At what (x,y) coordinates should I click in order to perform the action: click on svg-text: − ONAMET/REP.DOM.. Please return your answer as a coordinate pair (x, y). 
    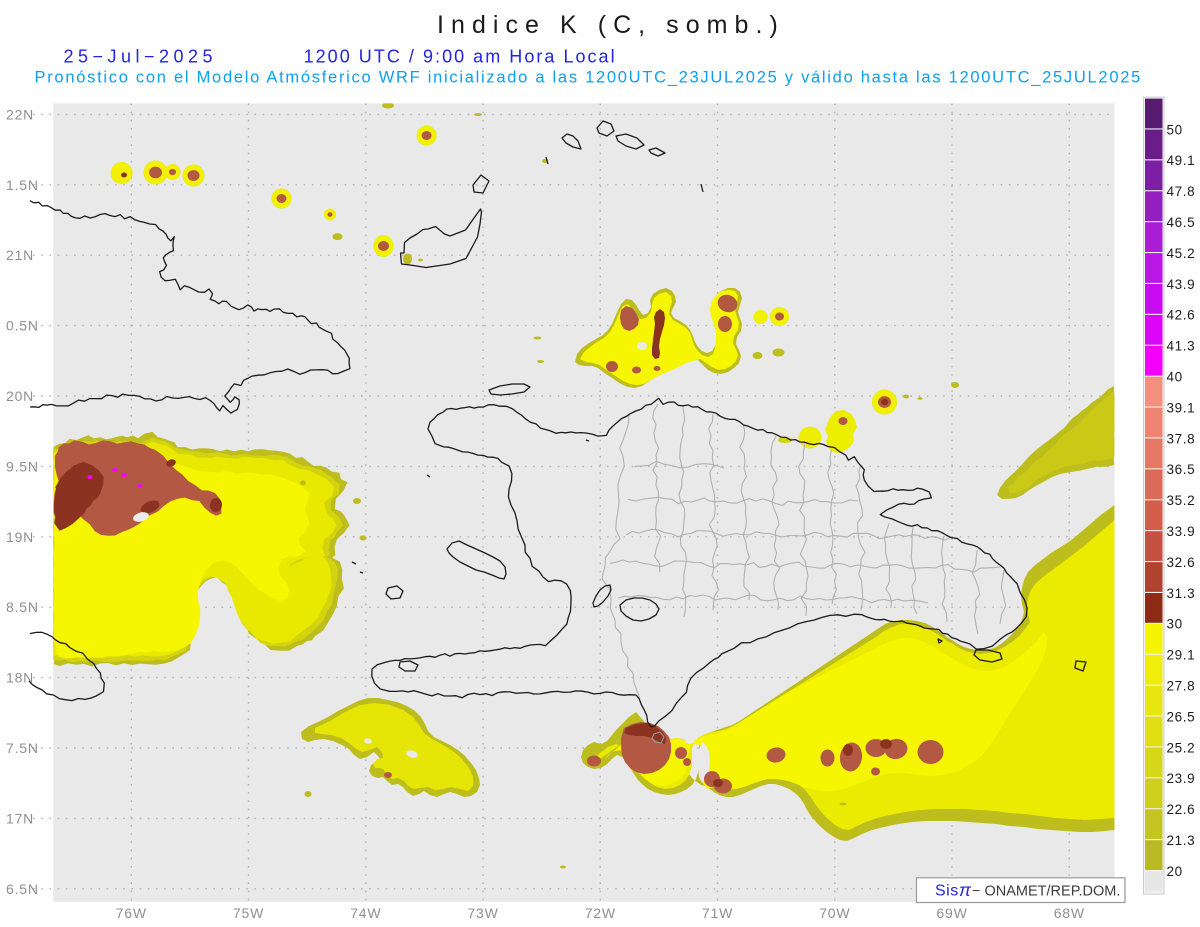
    Looking at the image, I should click on (1046, 892).